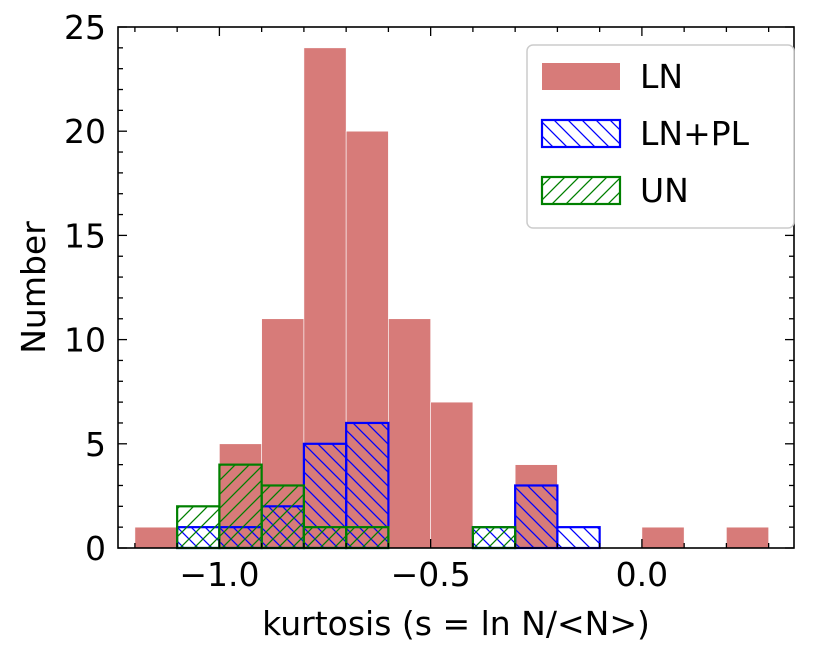  I want to click on legend-label: UN, so click(664, 190).